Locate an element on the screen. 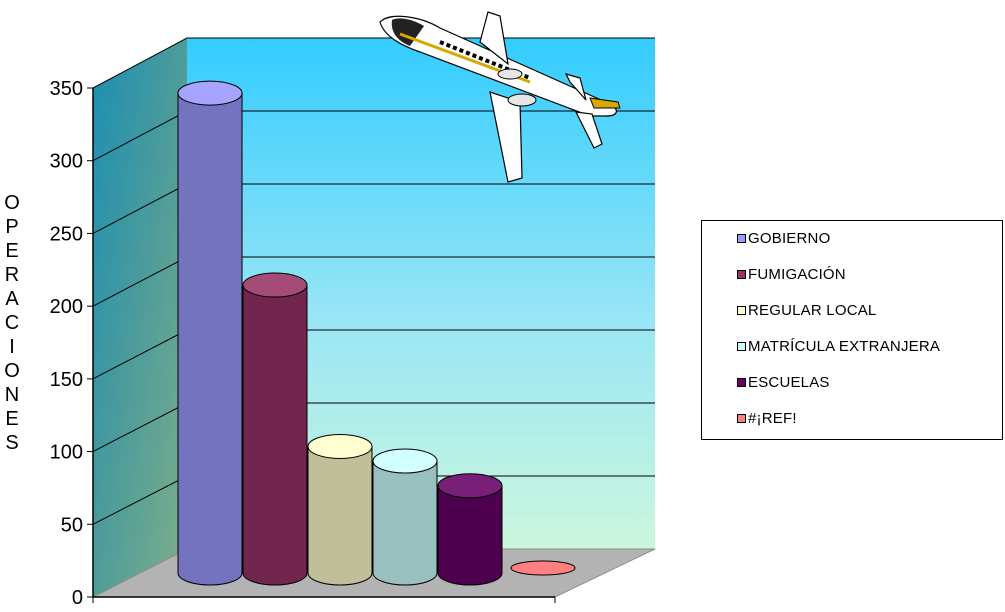 The width and height of the screenshot is (1005, 612). y-tick-label: 200 is located at coordinates (66, 307).